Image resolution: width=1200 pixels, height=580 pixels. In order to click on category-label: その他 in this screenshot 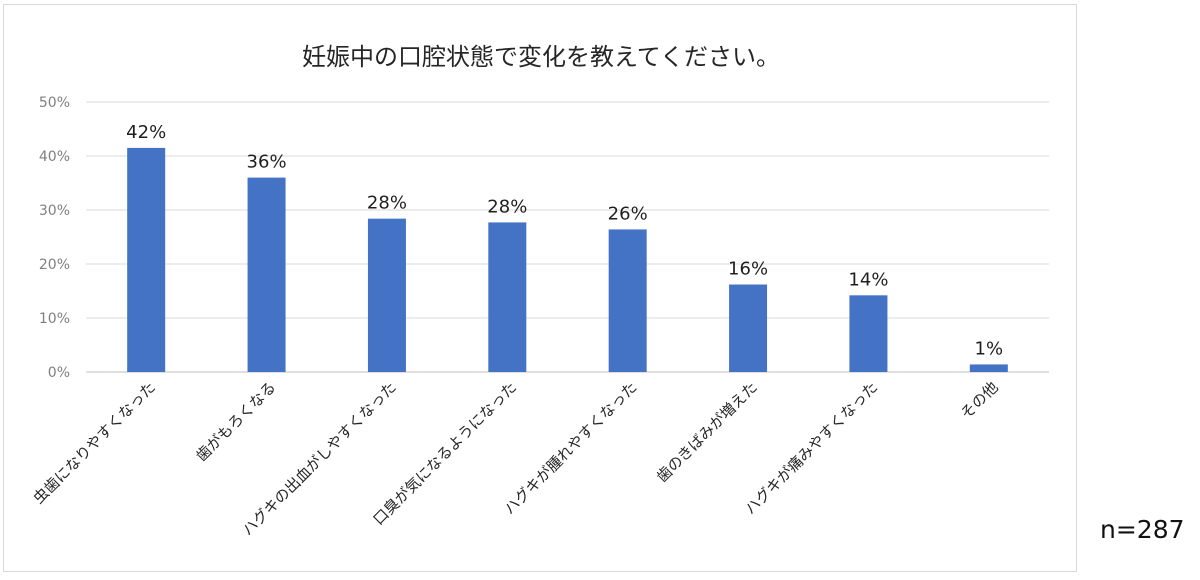, I will do `click(979, 400)`.